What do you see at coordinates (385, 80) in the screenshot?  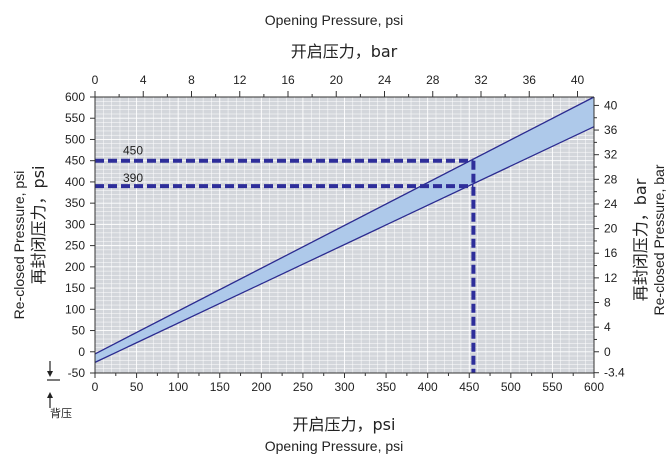 I see `top-tick-label: 24` at bounding box center [385, 80].